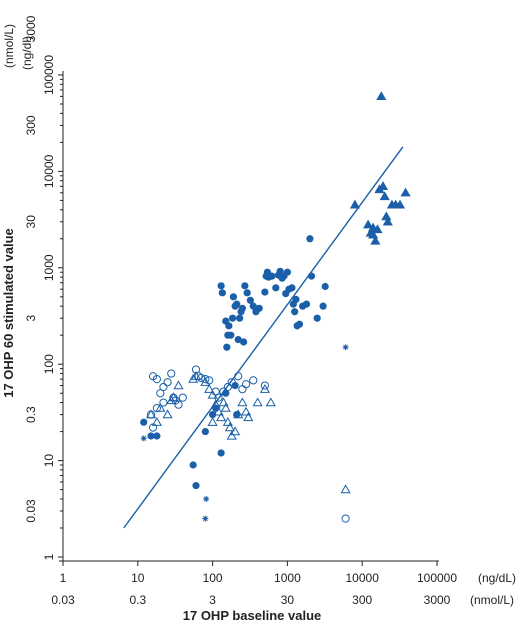 This screenshot has width=520, height=625. What do you see at coordinates (9, 46) in the screenshot?
I see `y-unit-alt-label: (nmol/L)` at bounding box center [9, 46].